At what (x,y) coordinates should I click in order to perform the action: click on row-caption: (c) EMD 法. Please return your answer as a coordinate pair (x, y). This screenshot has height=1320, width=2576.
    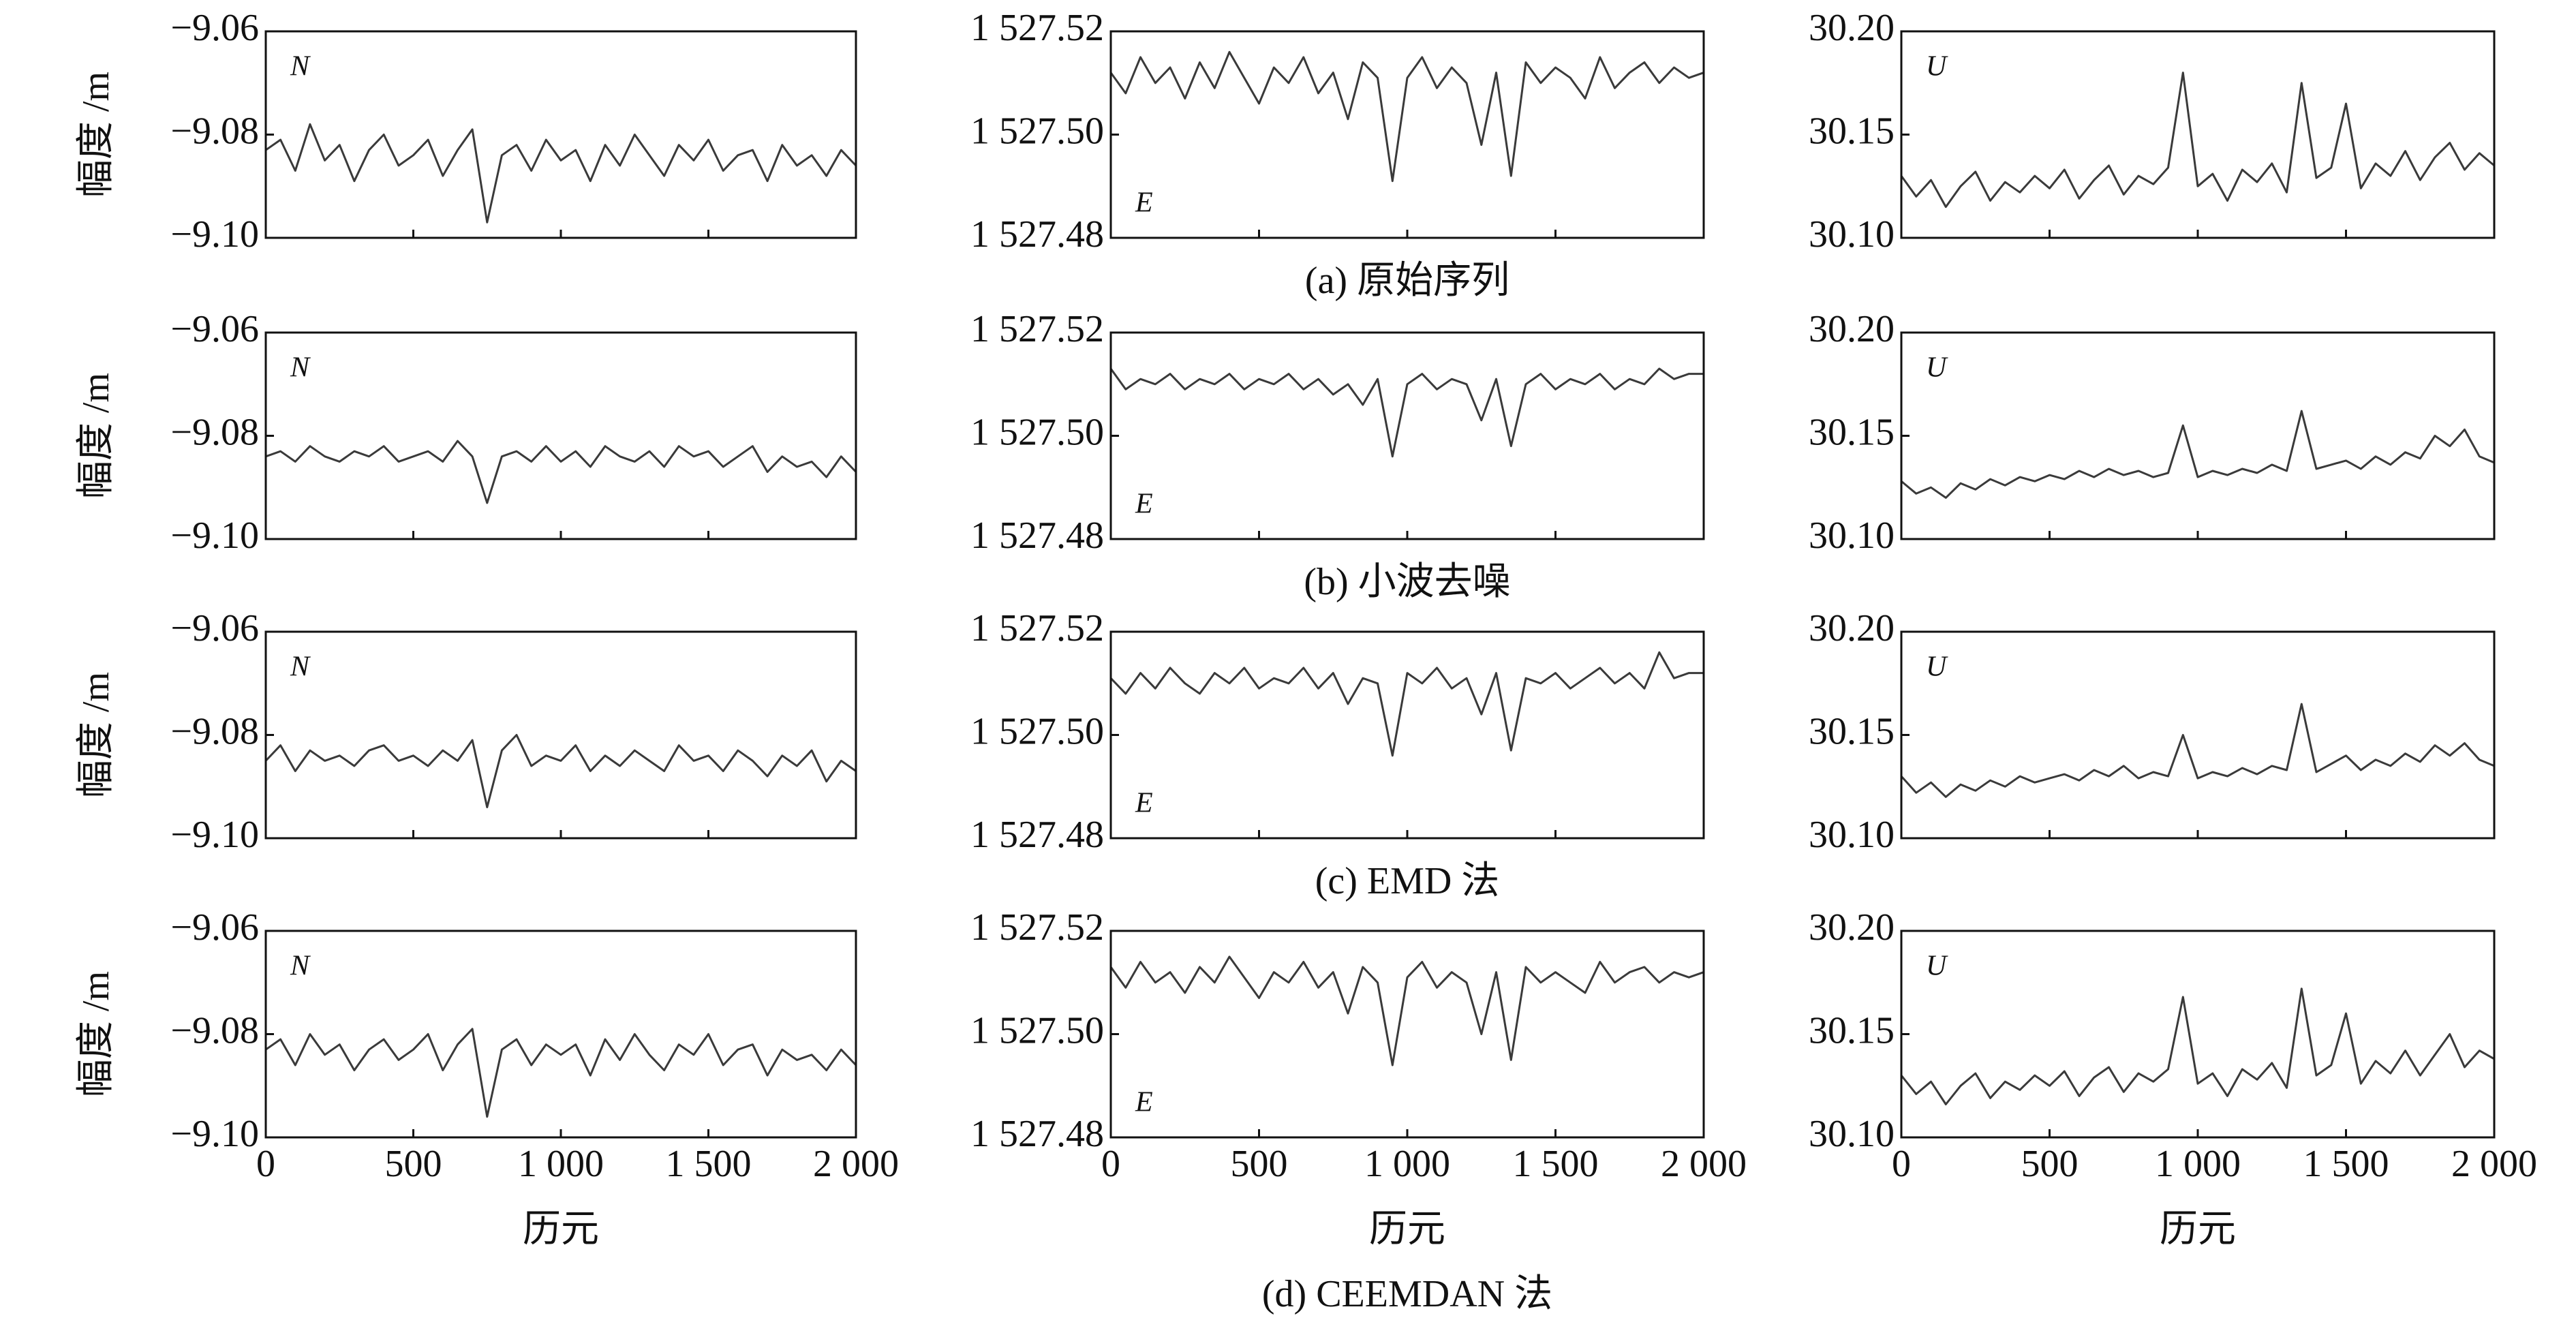
    Looking at the image, I should click on (1408, 881).